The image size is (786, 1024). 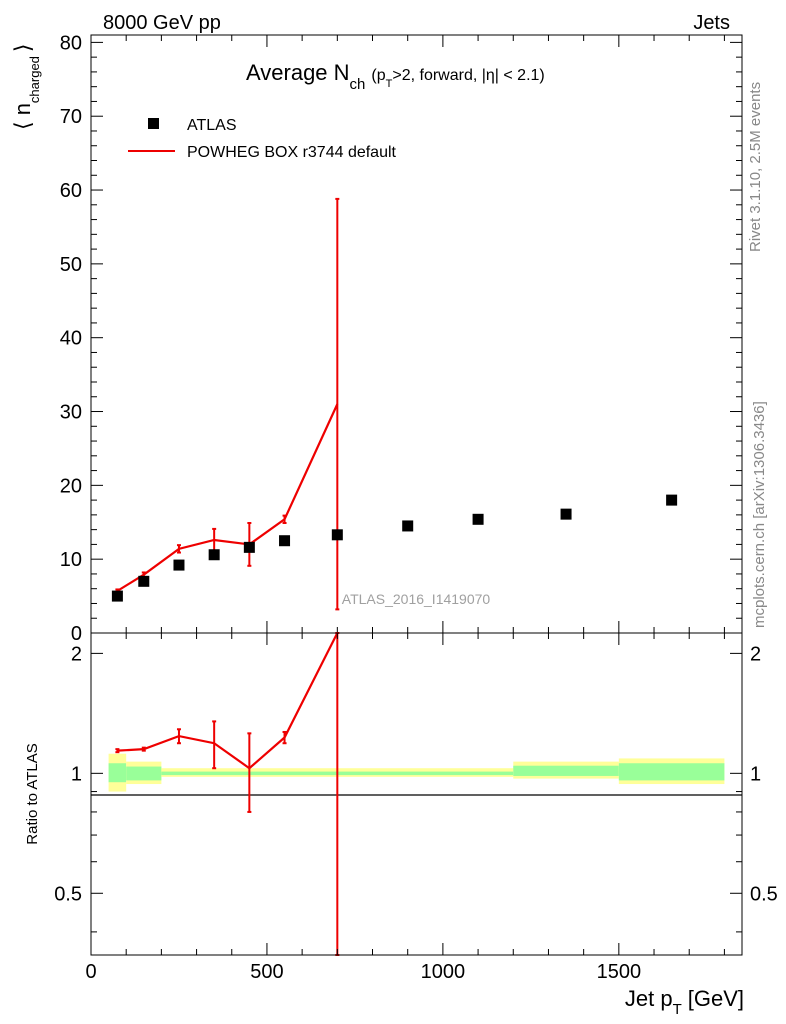 What do you see at coordinates (153, 123) in the screenshot?
I see `legend-atlas-marker` at bounding box center [153, 123].